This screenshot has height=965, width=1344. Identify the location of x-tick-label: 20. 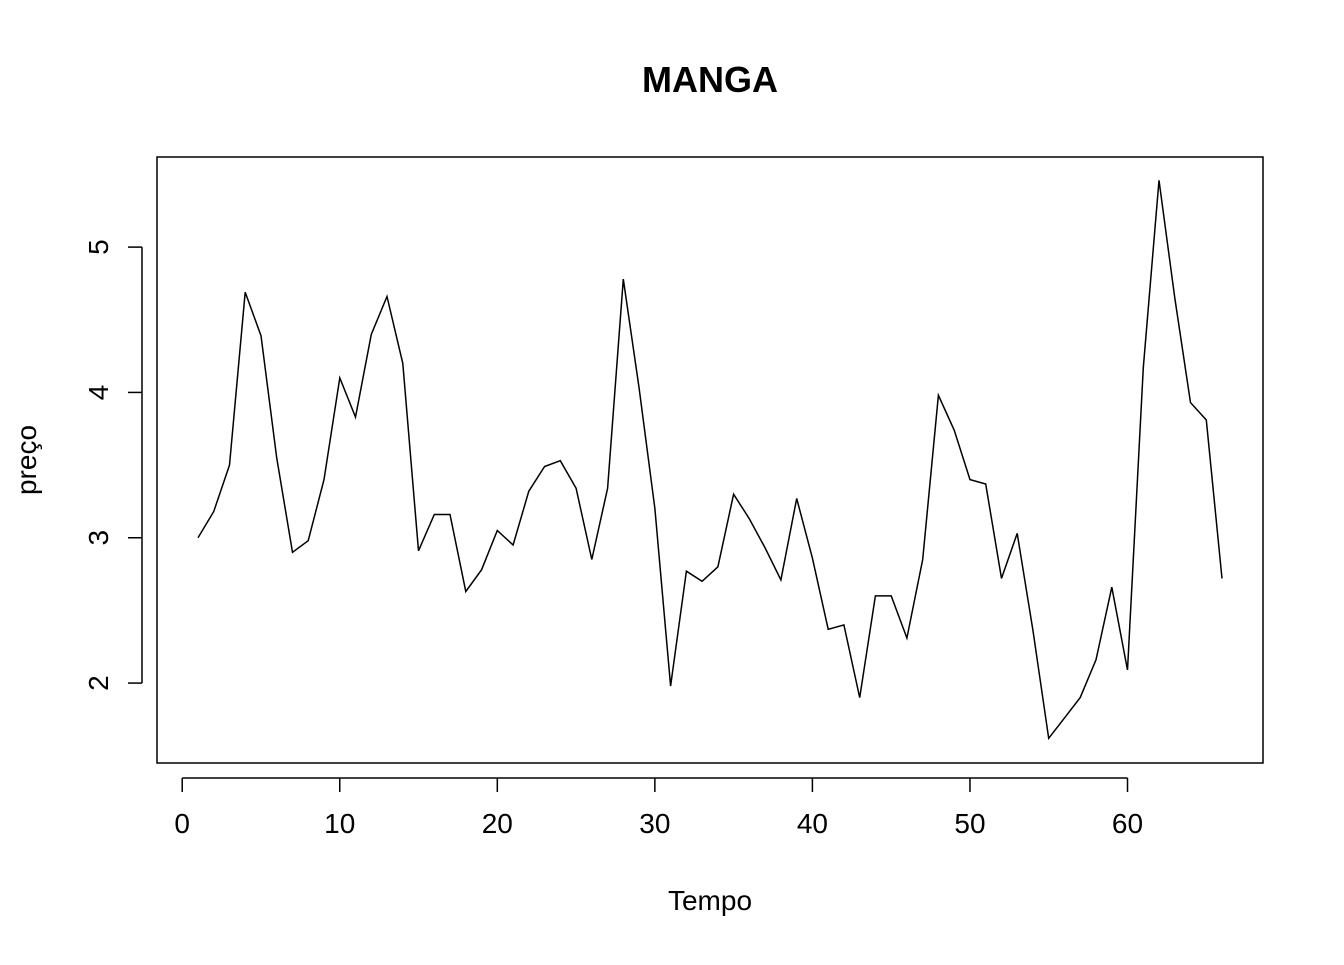
(497, 823).